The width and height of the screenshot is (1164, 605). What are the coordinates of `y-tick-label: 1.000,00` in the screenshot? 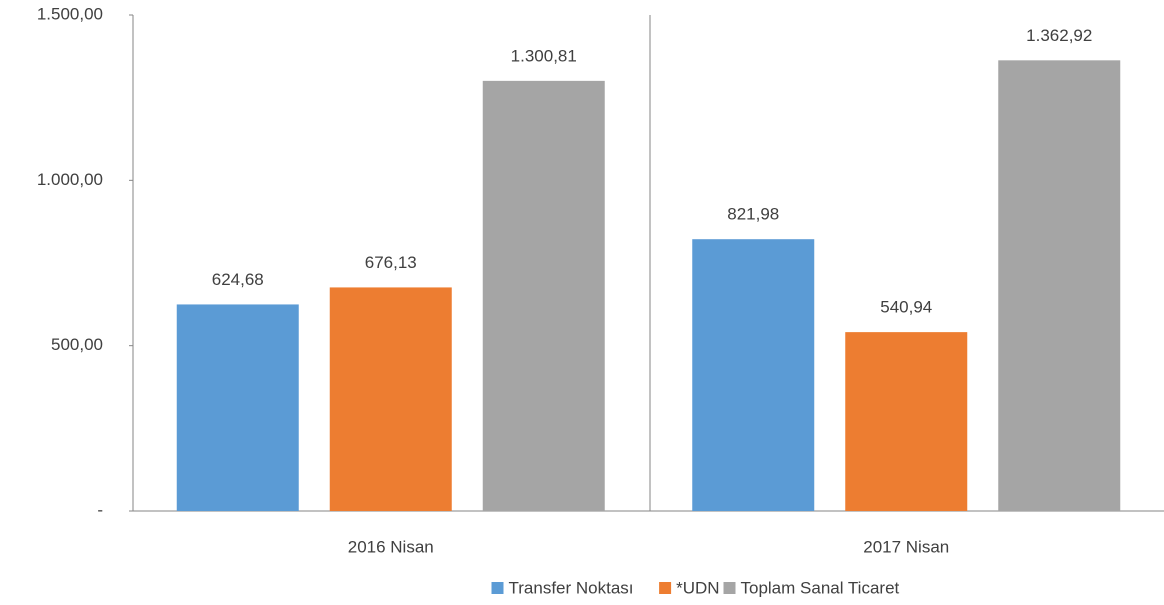 It's located at (70, 179).